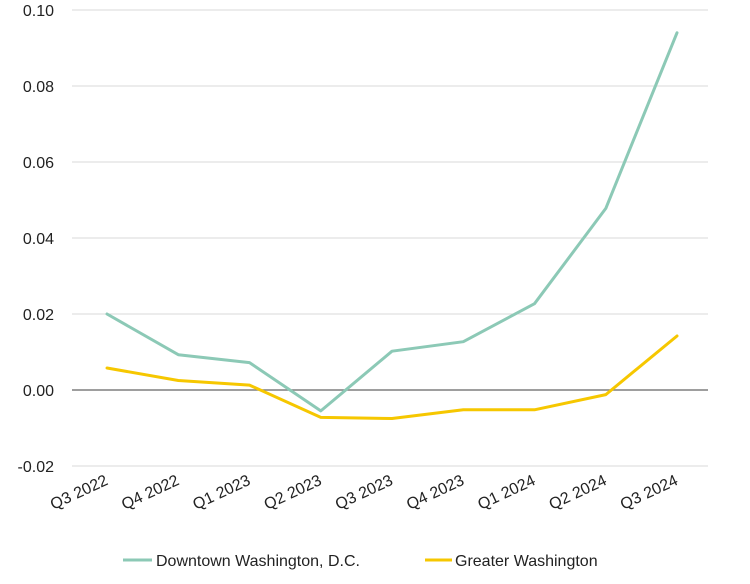 The height and width of the screenshot is (584, 750). I want to click on x-tick-label: Q4 2022, so click(150, 492).